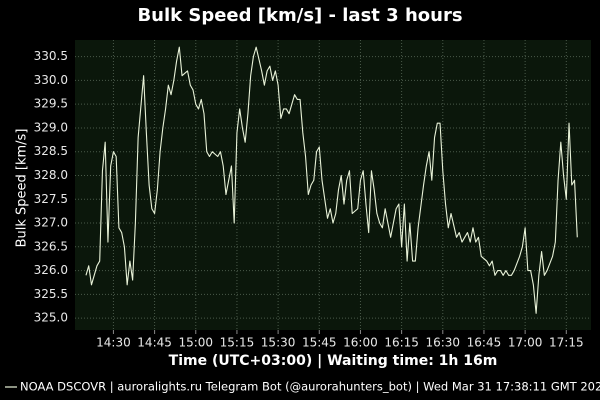  Describe the element at coordinates (51, 199) in the screenshot. I see `y-tick-label: 327.5` at that location.